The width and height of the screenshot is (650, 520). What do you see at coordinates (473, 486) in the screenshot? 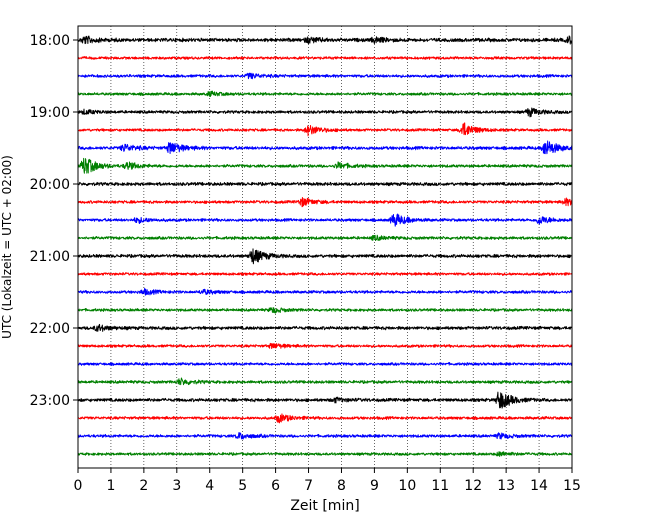
I see `x-tick-label: 12` at bounding box center [473, 486].